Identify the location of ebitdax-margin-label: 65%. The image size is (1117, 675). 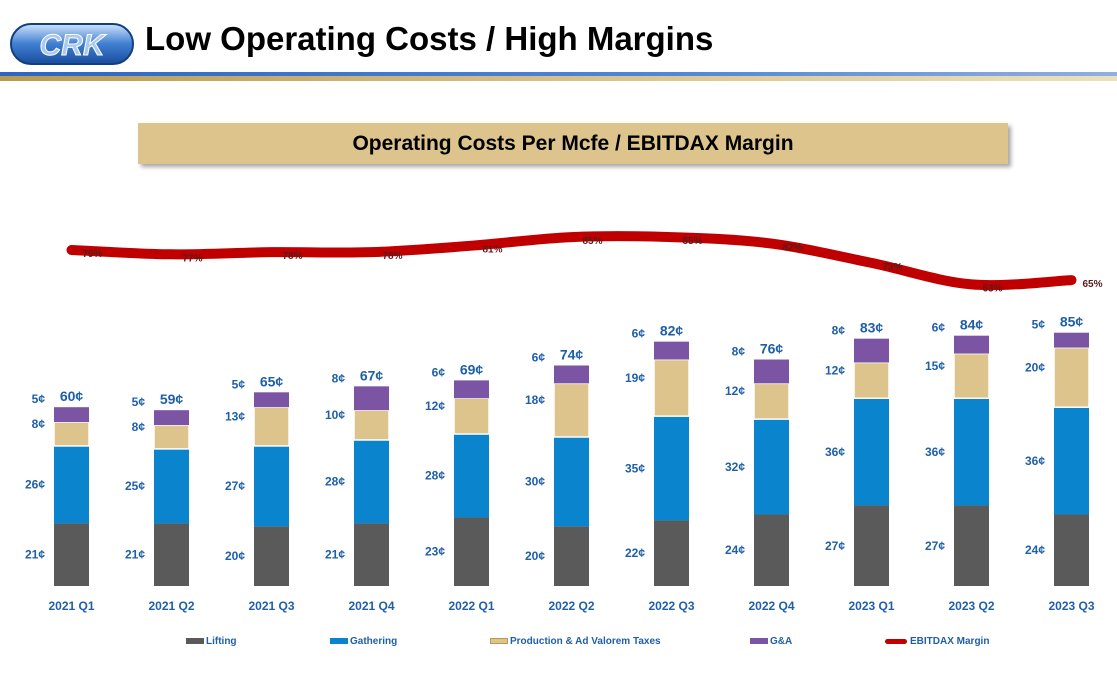
(1092, 284).